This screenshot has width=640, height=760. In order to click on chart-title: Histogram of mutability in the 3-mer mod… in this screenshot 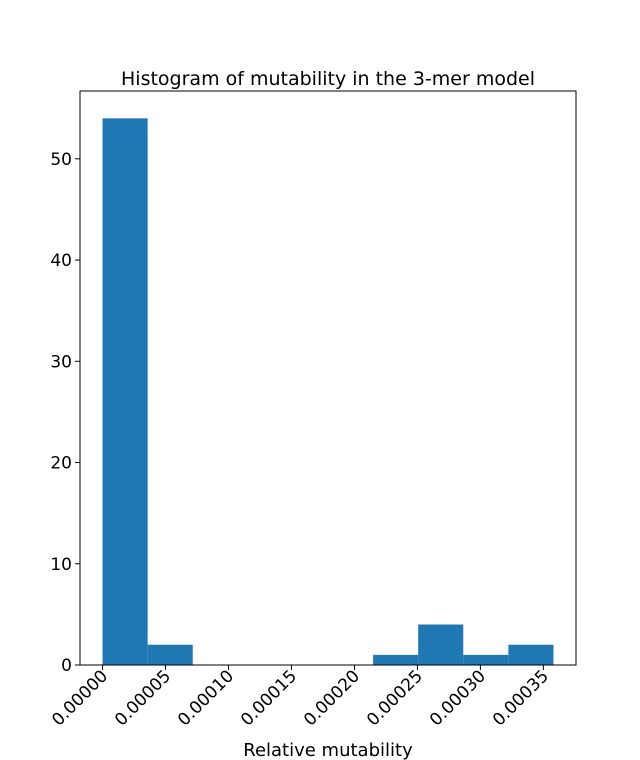, I will do `click(328, 79)`.